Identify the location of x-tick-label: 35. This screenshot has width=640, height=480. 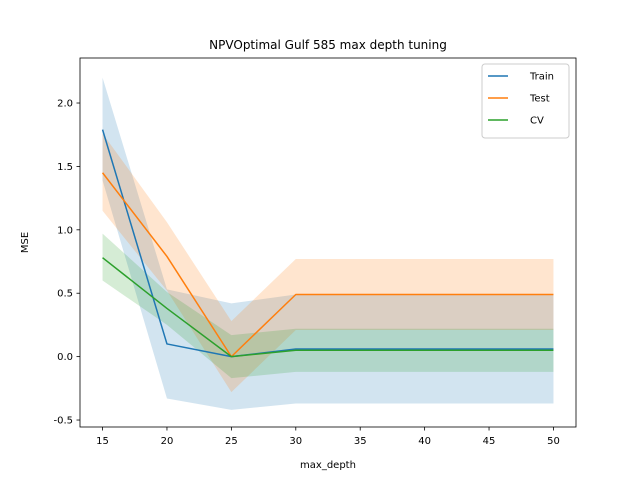
(360, 441).